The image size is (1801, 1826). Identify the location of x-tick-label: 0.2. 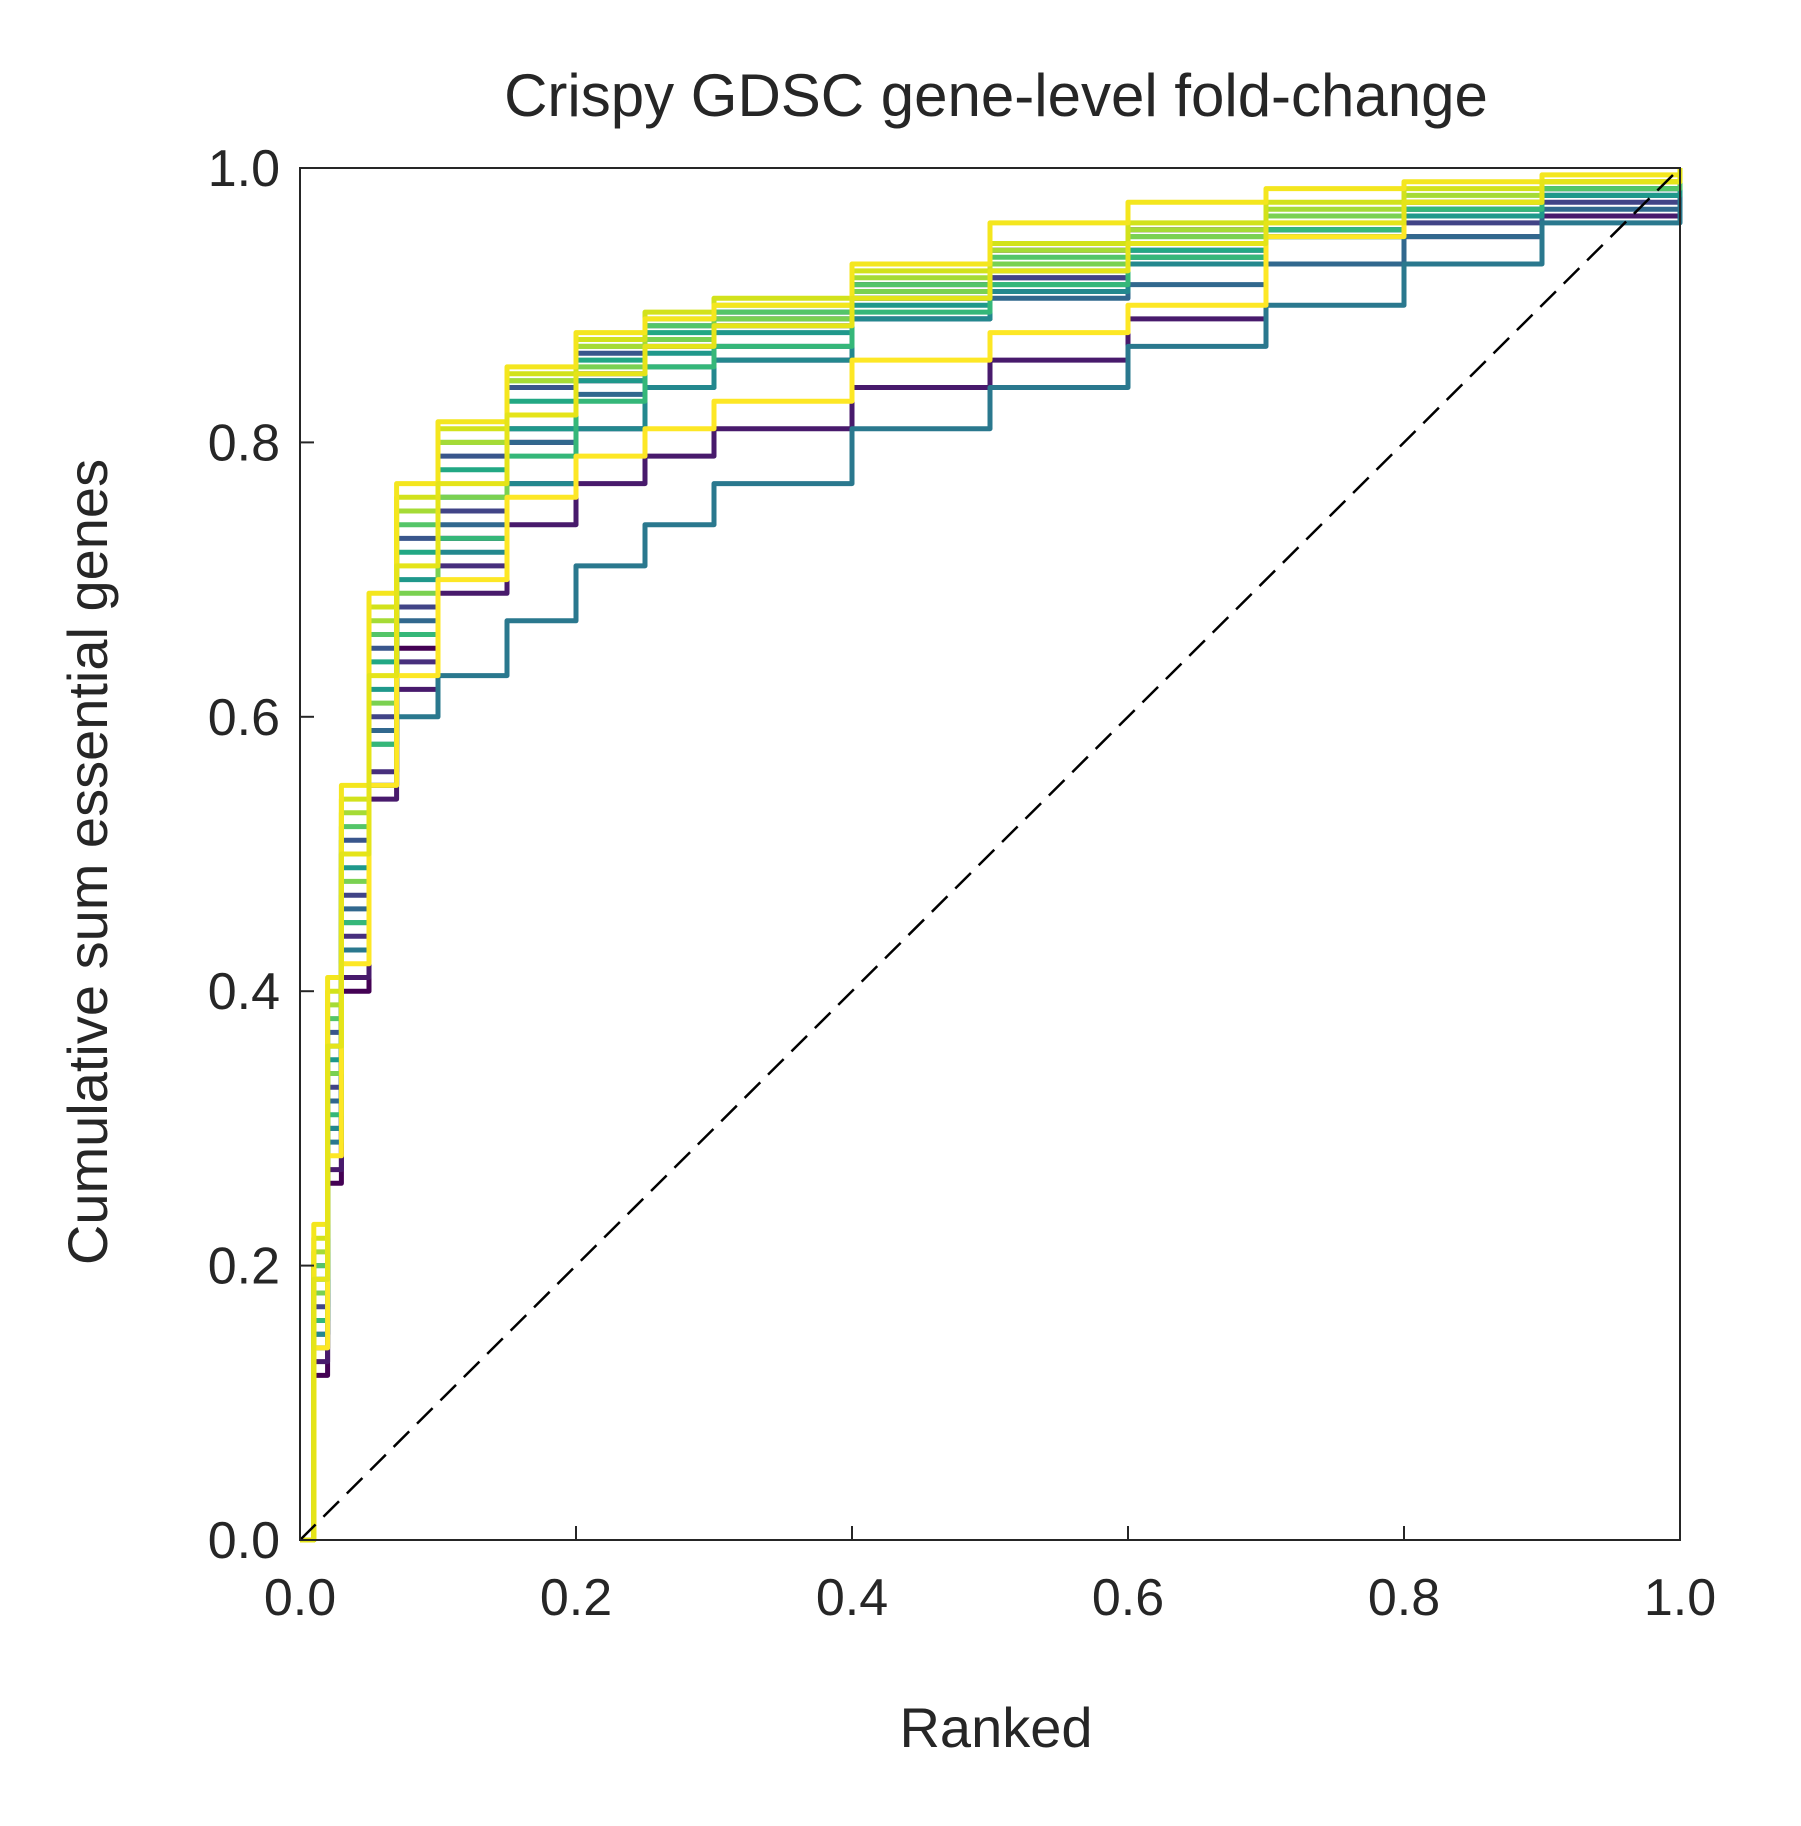
(576, 1598).